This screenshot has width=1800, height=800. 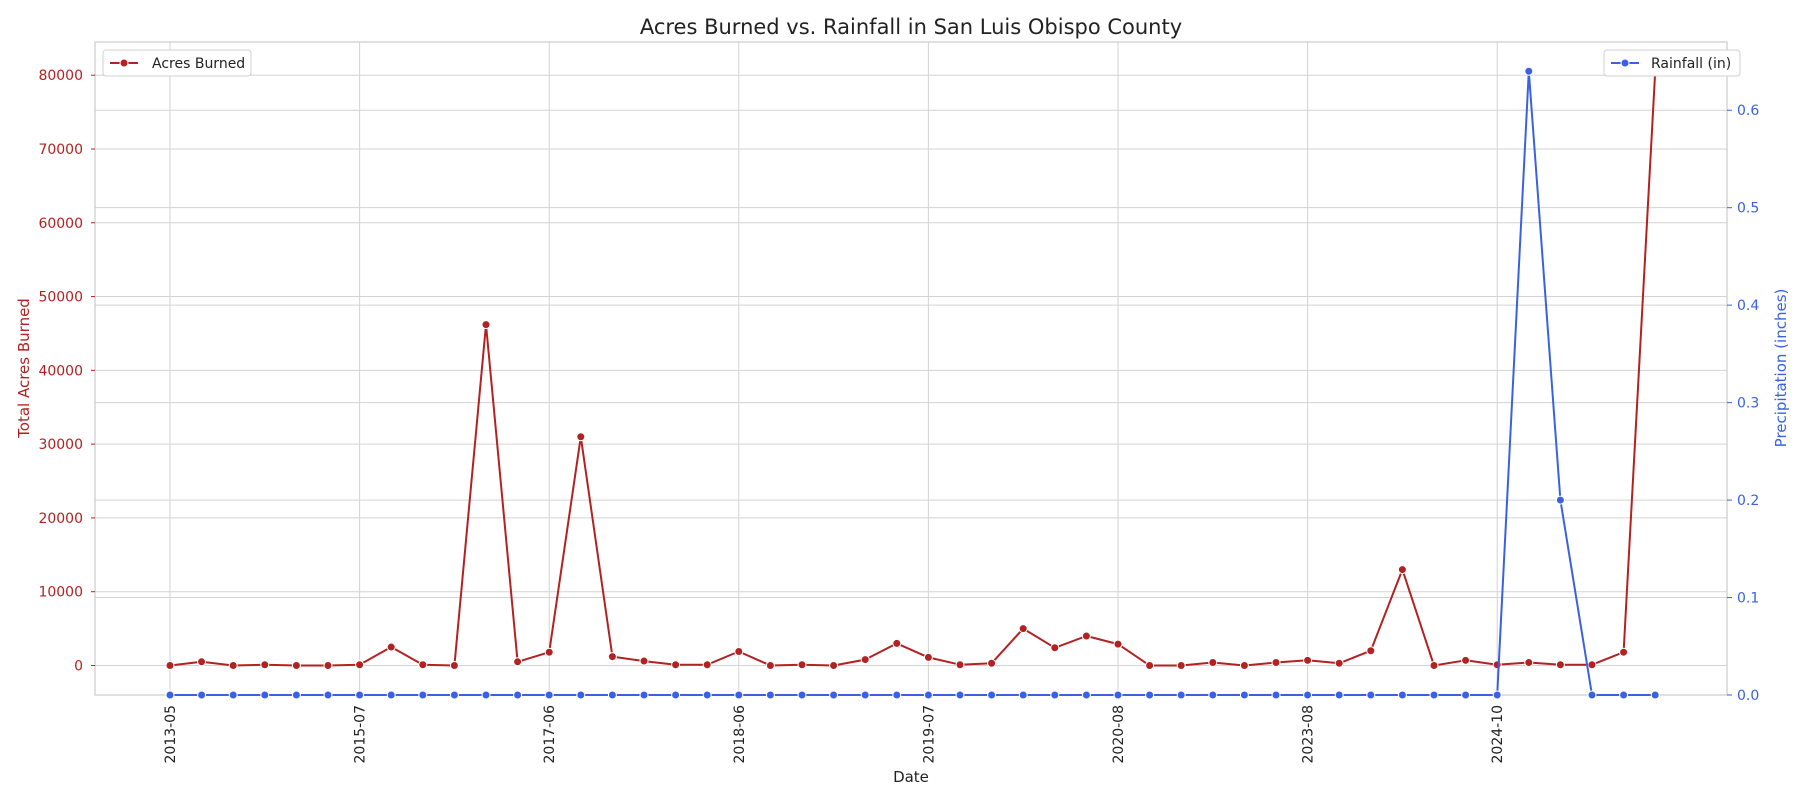 I want to click on y-right-tick-label-0: 0.0, so click(x=1748, y=696).